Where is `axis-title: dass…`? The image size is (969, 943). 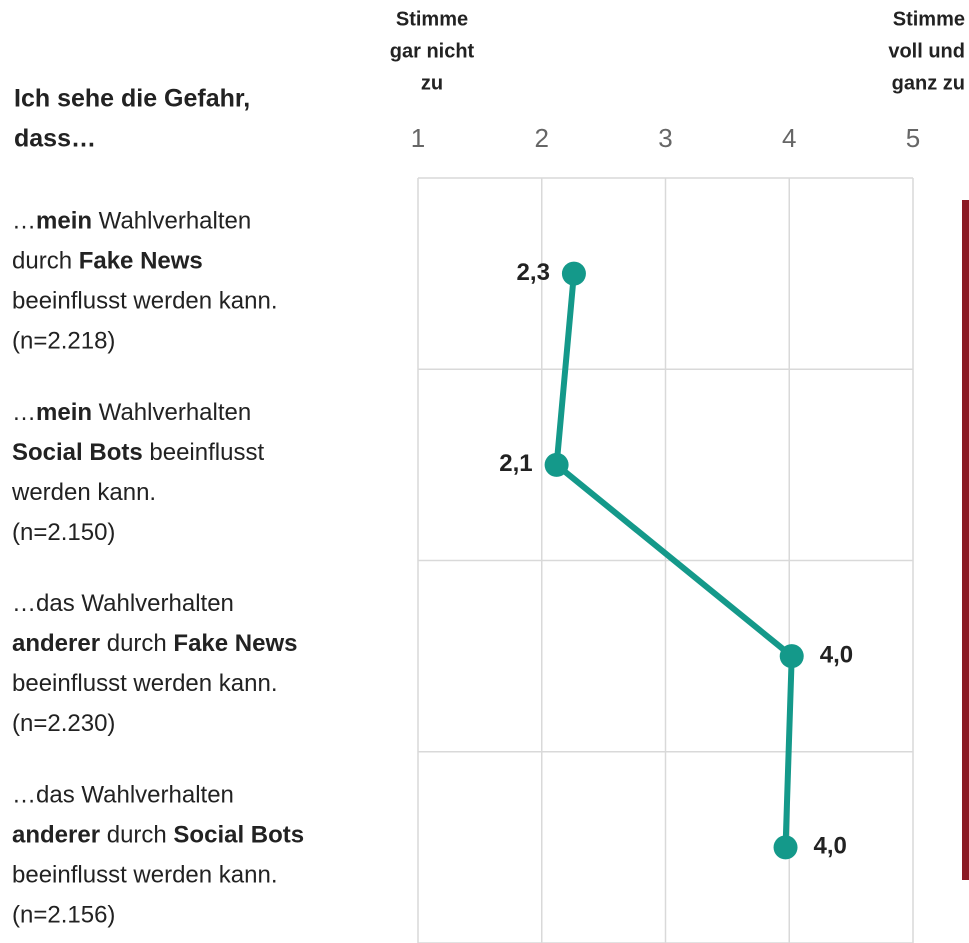 axis-title: dass… is located at coordinates (55, 139).